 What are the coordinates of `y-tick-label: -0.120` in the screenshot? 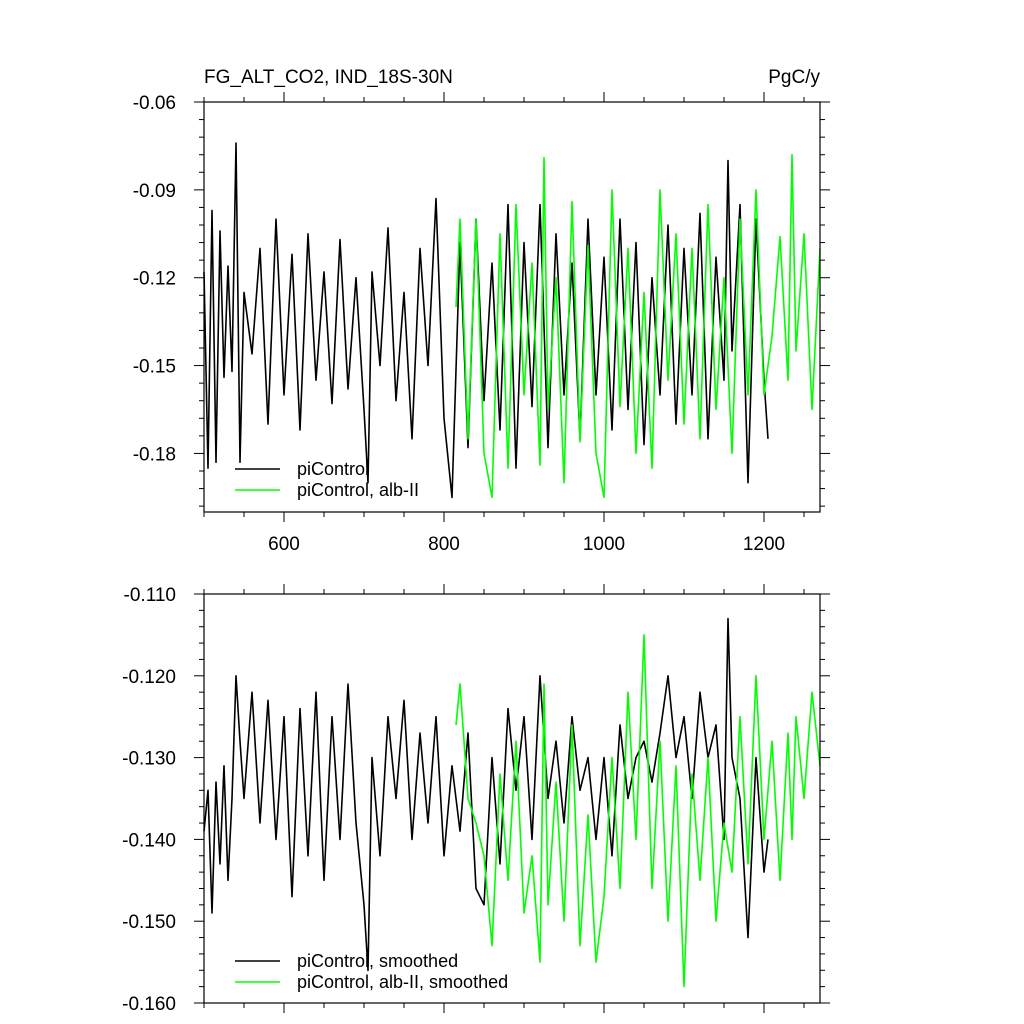 It's located at (149, 677).